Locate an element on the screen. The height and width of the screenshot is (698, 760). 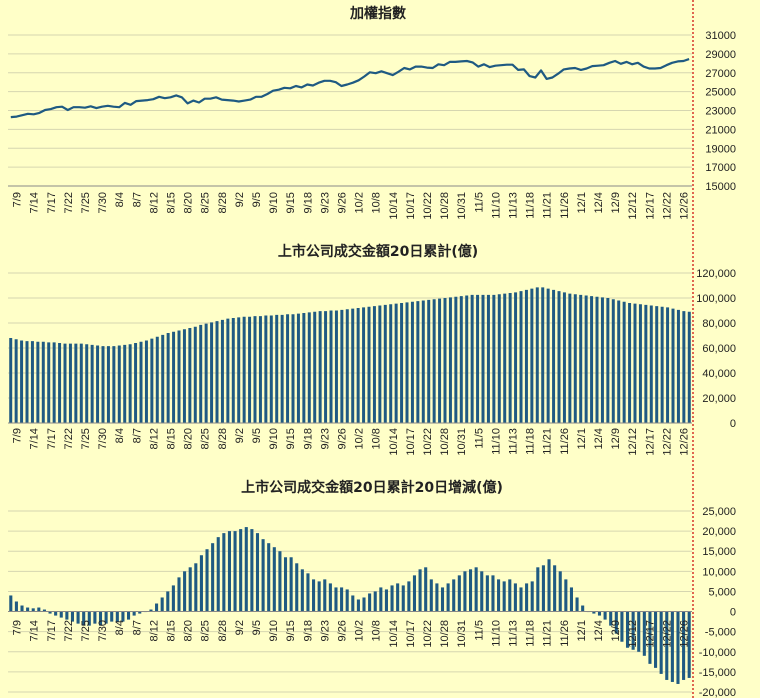
chart-3-y-tick: -15,000 is located at coordinates (717, 673).